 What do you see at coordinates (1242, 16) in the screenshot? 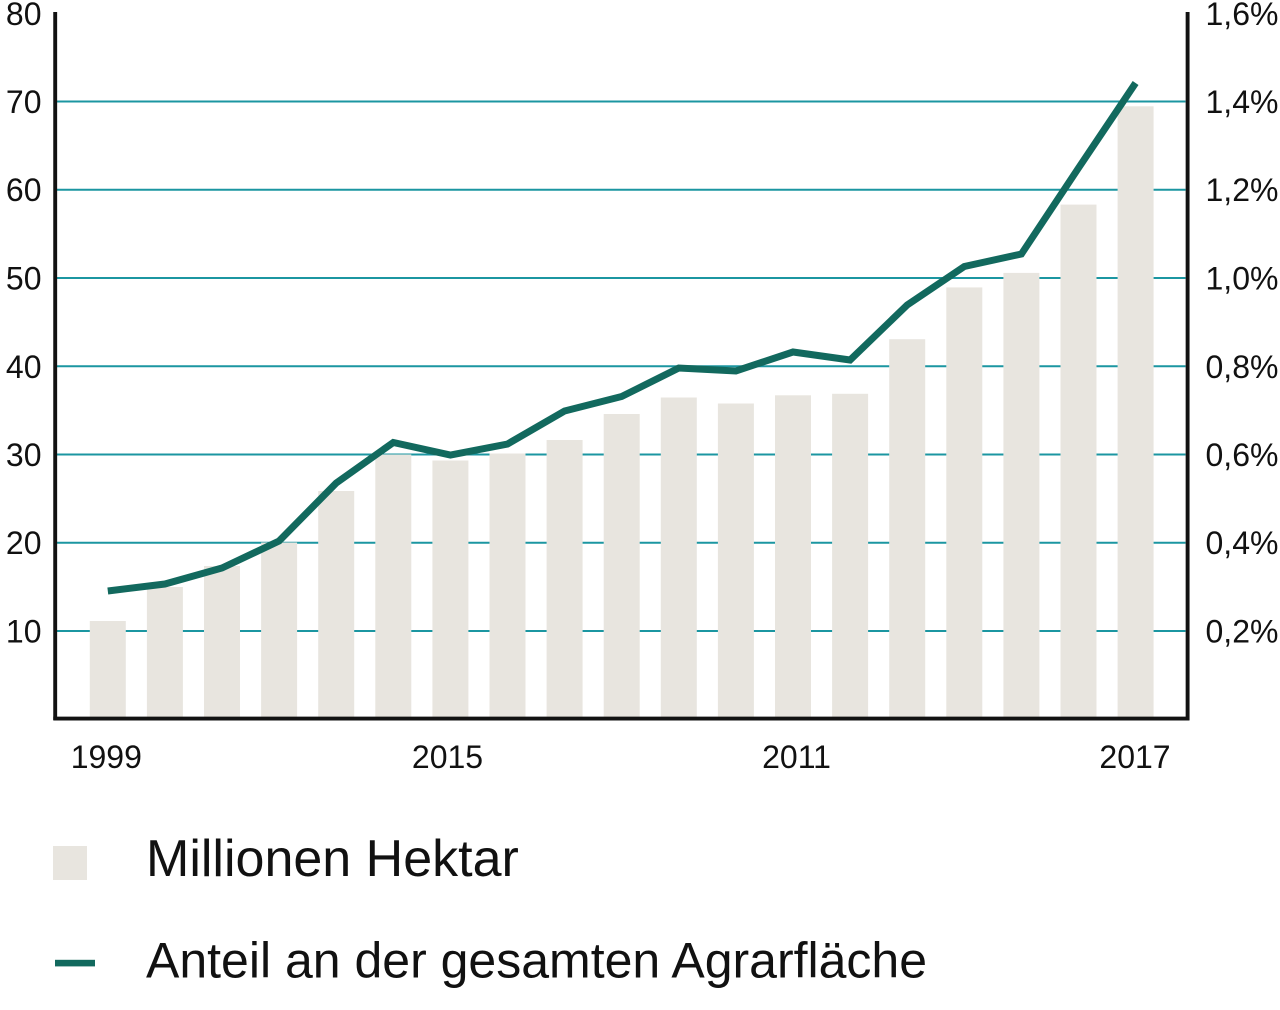
I see `svg-text: 1,6%` at bounding box center [1242, 16].